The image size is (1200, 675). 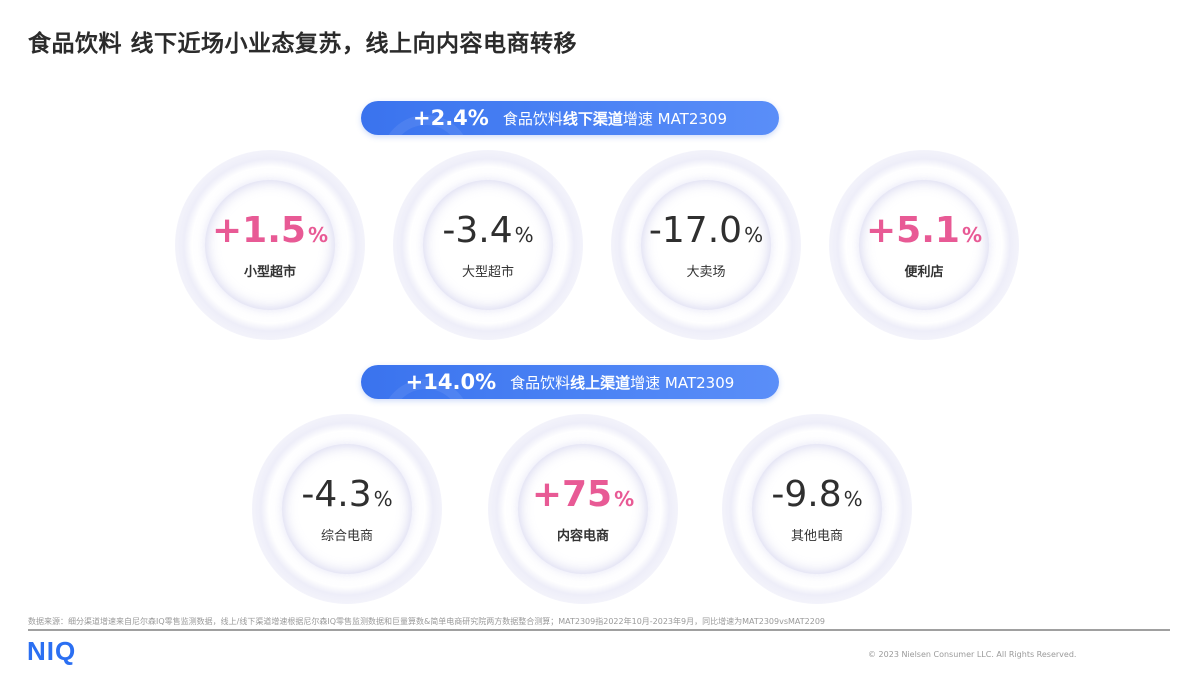 I want to click on channel-card-large-supermarket: -3.4% 大型超市, so click(x=488, y=245).